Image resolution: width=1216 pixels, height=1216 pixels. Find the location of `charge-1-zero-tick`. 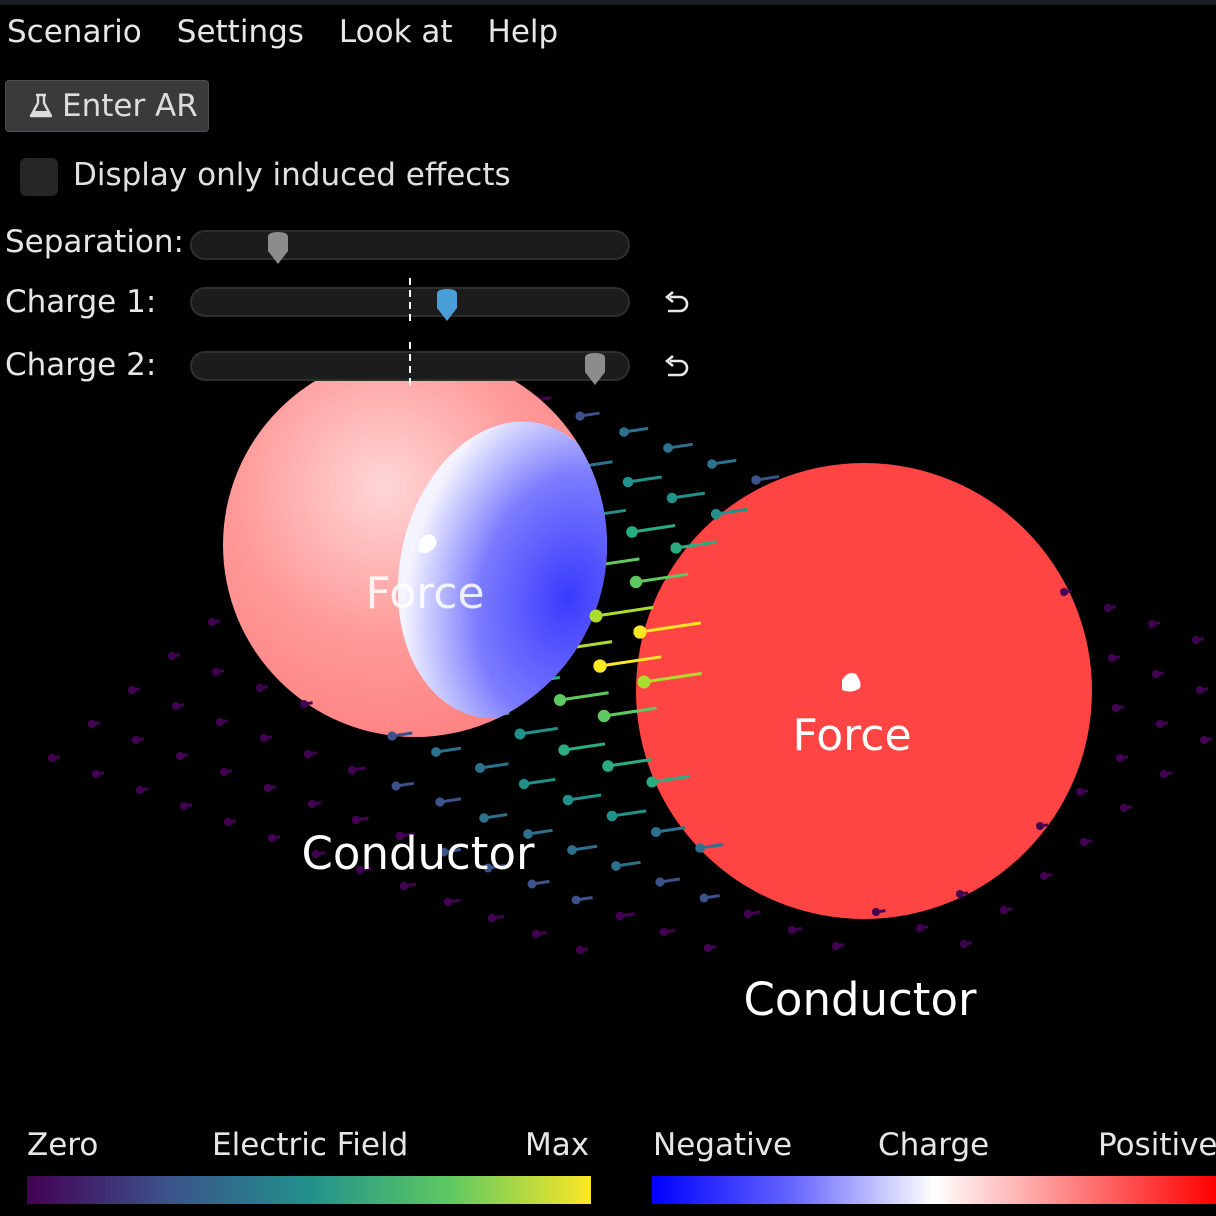

charge-1-zero-tick is located at coordinates (410, 302).